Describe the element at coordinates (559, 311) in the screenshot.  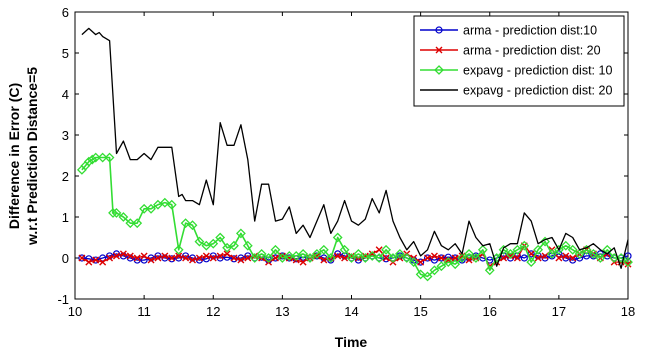
I see `x-tick-label: 17` at that location.